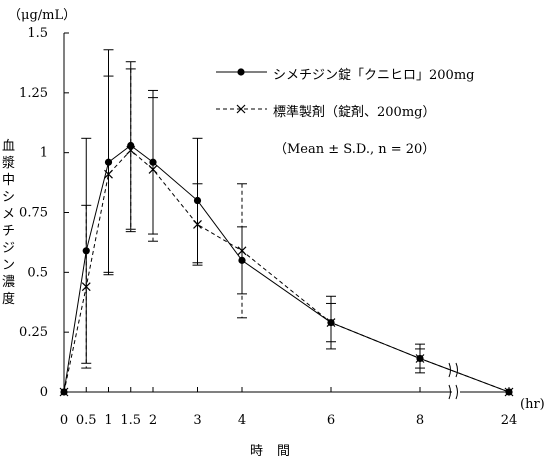 This screenshot has height=461, width=546. I want to click on x-tick-label: 3, so click(197, 420).